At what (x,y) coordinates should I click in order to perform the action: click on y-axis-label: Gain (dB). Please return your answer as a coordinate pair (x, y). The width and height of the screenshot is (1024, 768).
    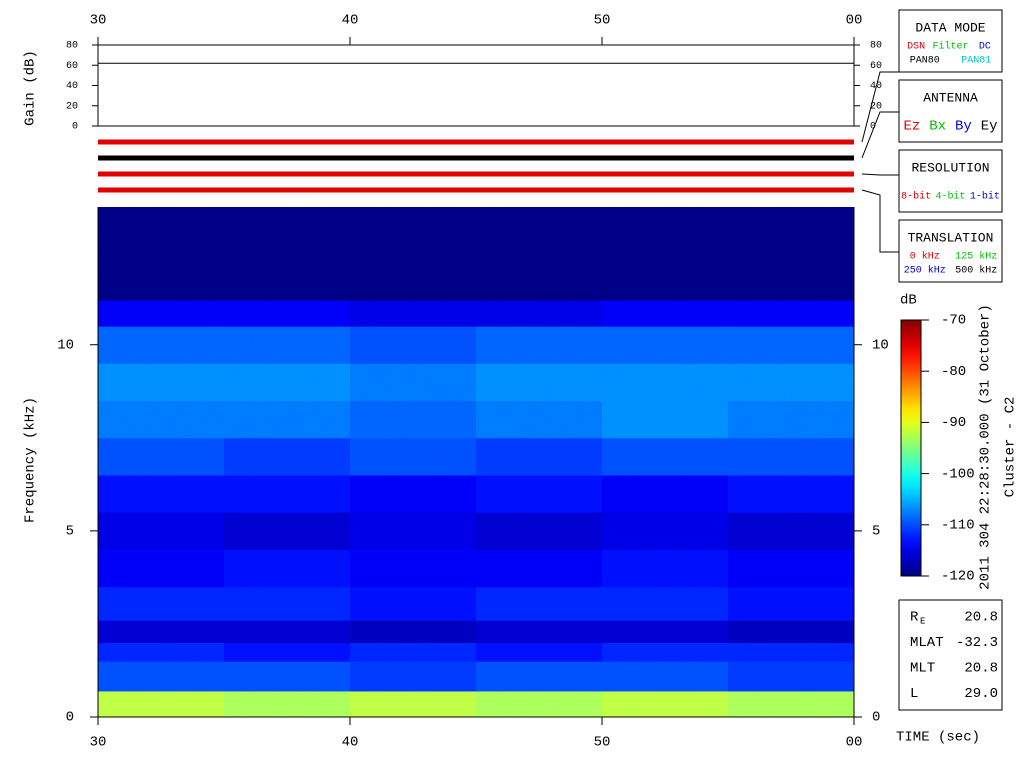
    Looking at the image, I should click on (31, 88).